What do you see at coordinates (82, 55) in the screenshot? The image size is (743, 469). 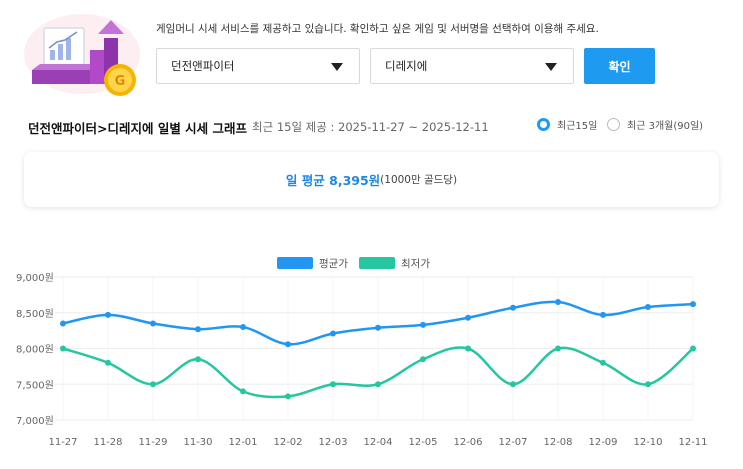 I see `market-illustration: G` at bounding box center [82, 55].